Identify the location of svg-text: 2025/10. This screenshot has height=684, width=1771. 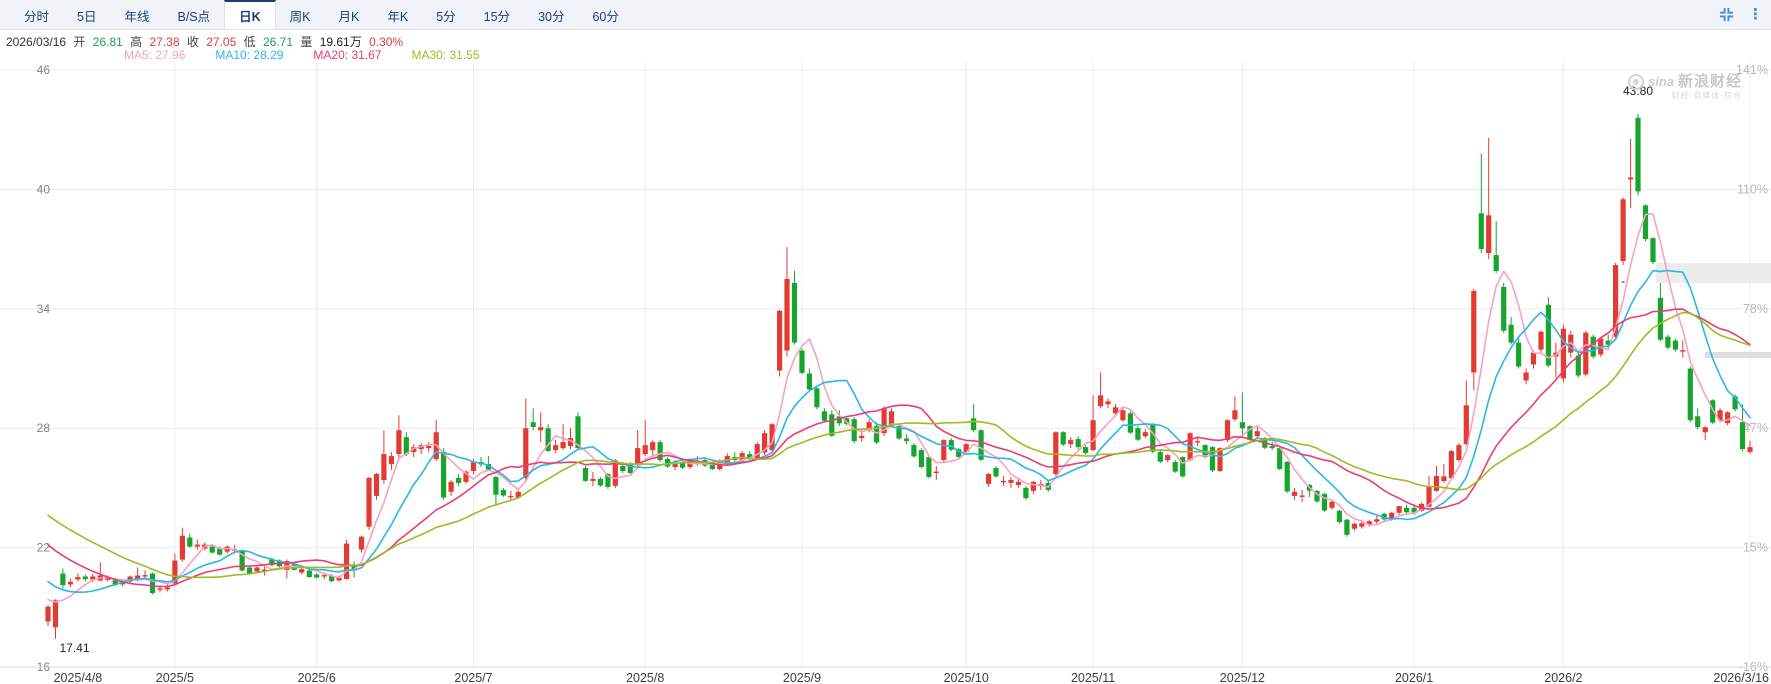
(966, 677).